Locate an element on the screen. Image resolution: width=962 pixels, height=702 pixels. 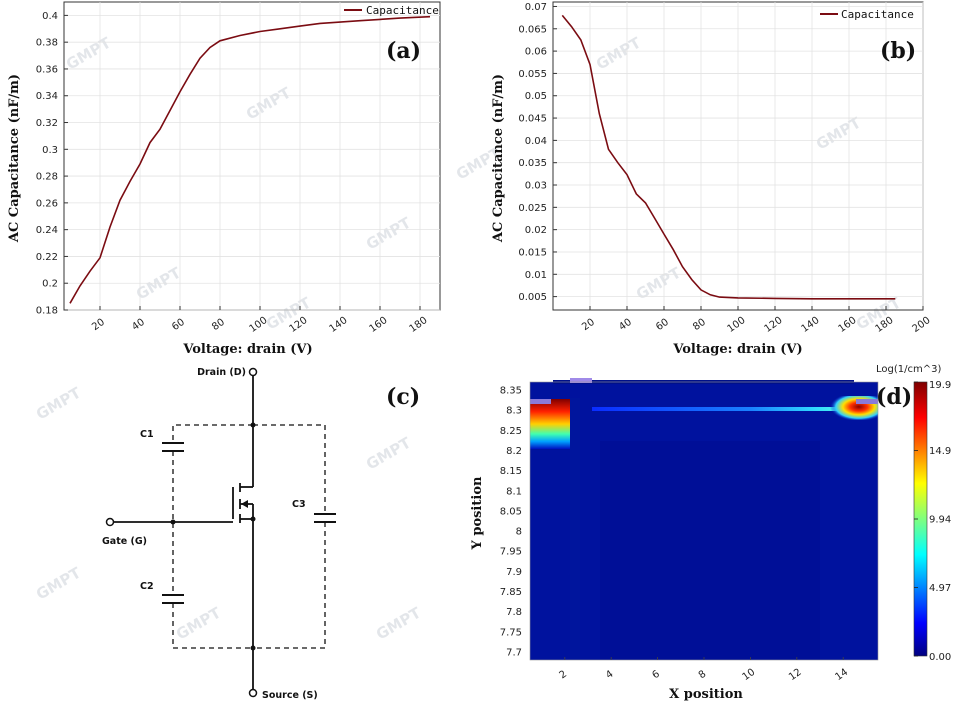
chart-d-ytick-label: 7.85 is located at coordinates (511, 592).